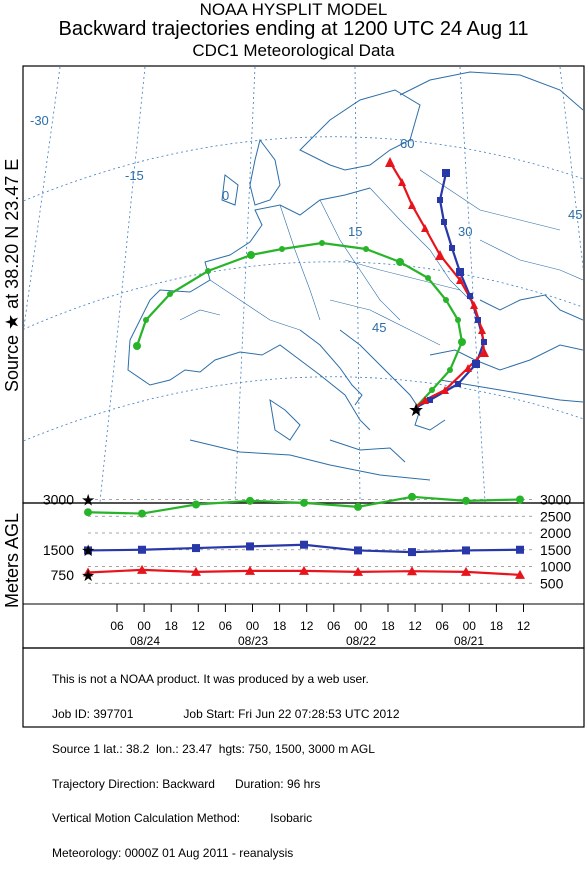 Image resolution: width=587 pixels, height=871 pixels. I want to click on longitude-label: 15, so click(355, 231).